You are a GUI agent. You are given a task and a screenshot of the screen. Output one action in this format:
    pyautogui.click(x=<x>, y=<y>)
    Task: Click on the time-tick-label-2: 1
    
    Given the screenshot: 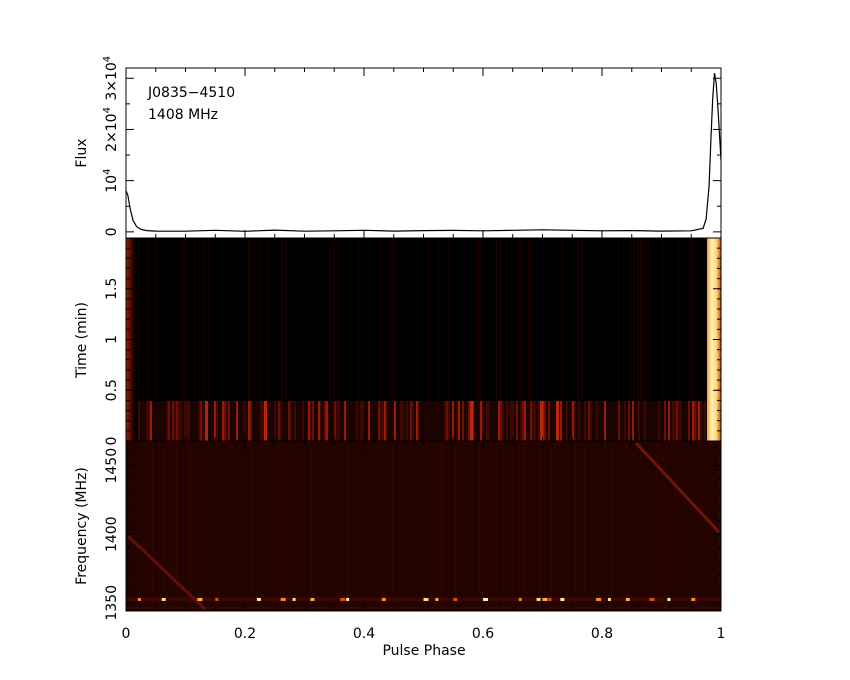 What is the action you would take?
    pyautogui.click(x=112, y=339)
    